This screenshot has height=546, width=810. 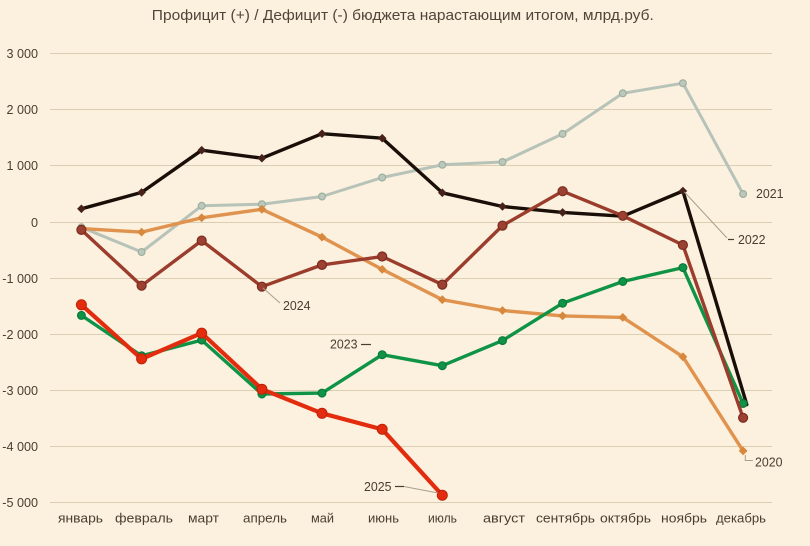 I want to click on svg-text: декабрь, so click(x=741, y=518).